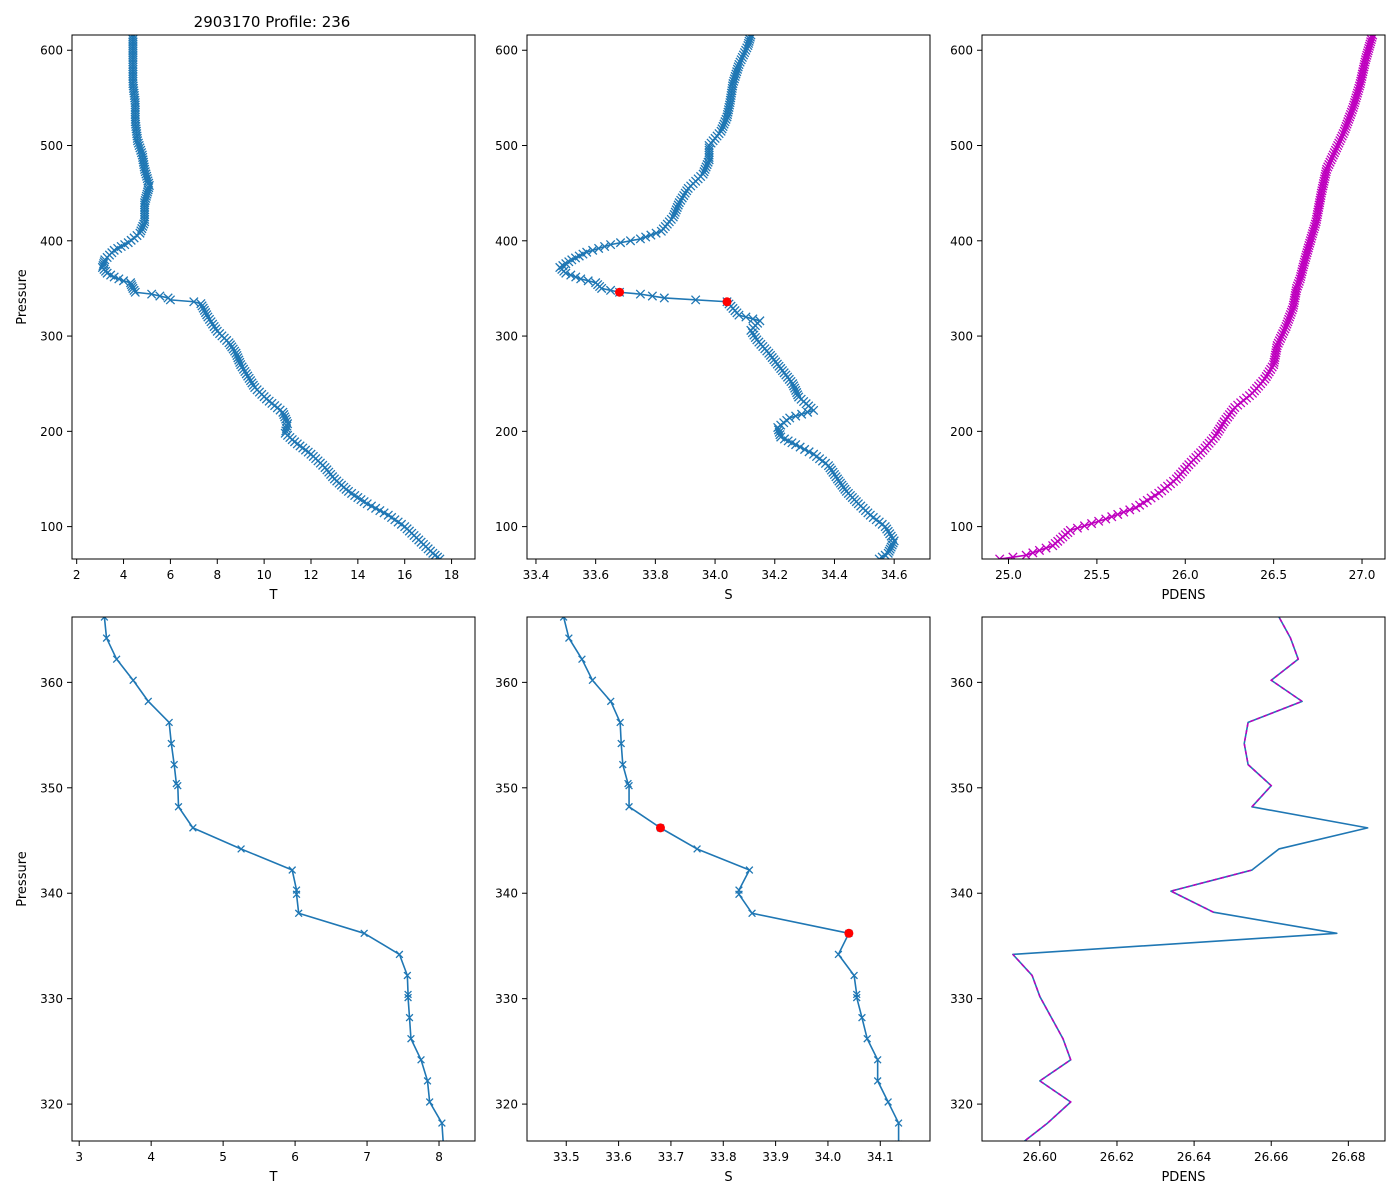 The height and width of the screenshot is (1200, 1400). I want to click on plot-area, so click(1190, 879).